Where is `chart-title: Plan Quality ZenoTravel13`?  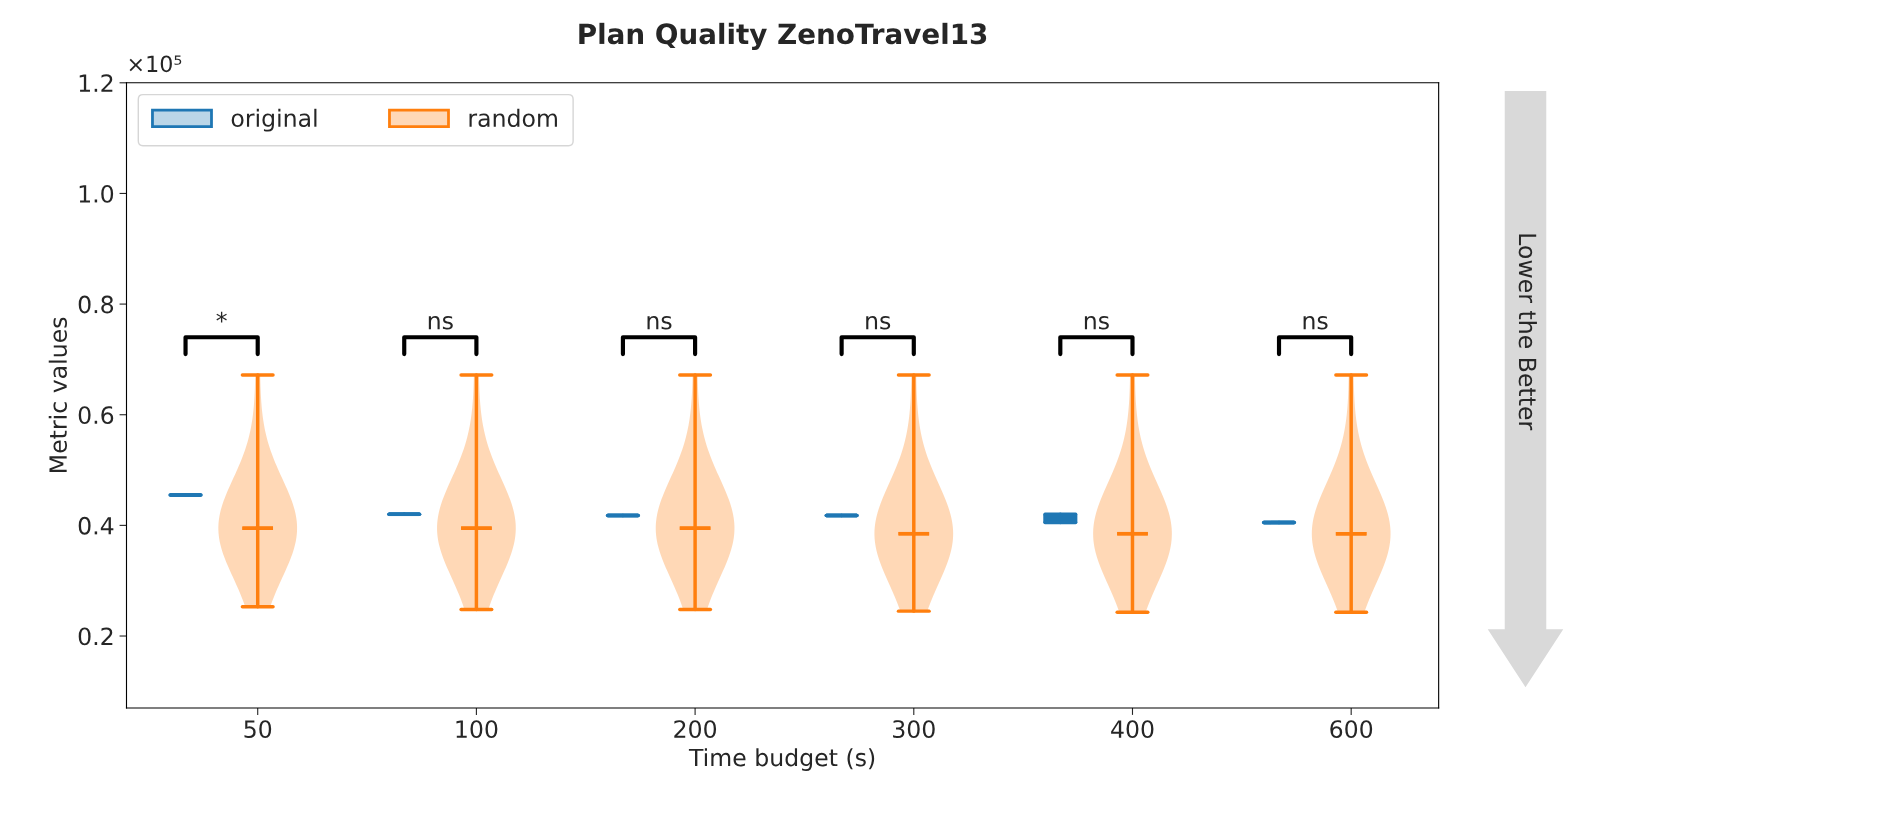 chart-title: Plan Quality ZenoTravel13 is located at coordinates (783, 36).